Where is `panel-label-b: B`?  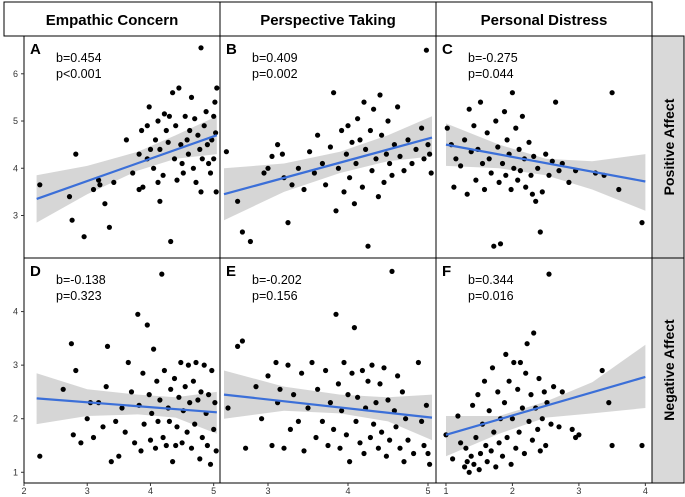
panel-label-b: B is located at coordinates (231, 49).